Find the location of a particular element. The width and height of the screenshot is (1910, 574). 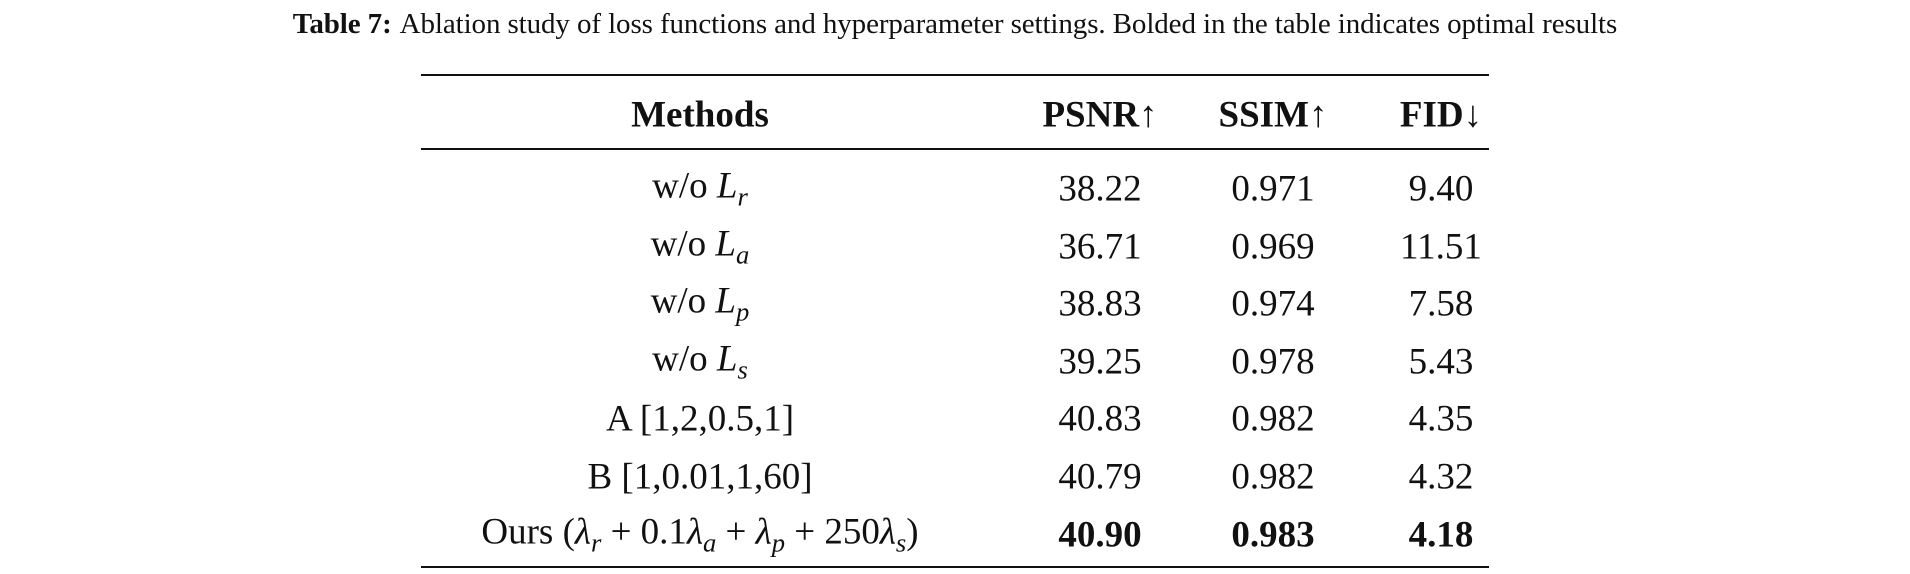

value-cell: 5.43 is located at coordinates (1441, 362).